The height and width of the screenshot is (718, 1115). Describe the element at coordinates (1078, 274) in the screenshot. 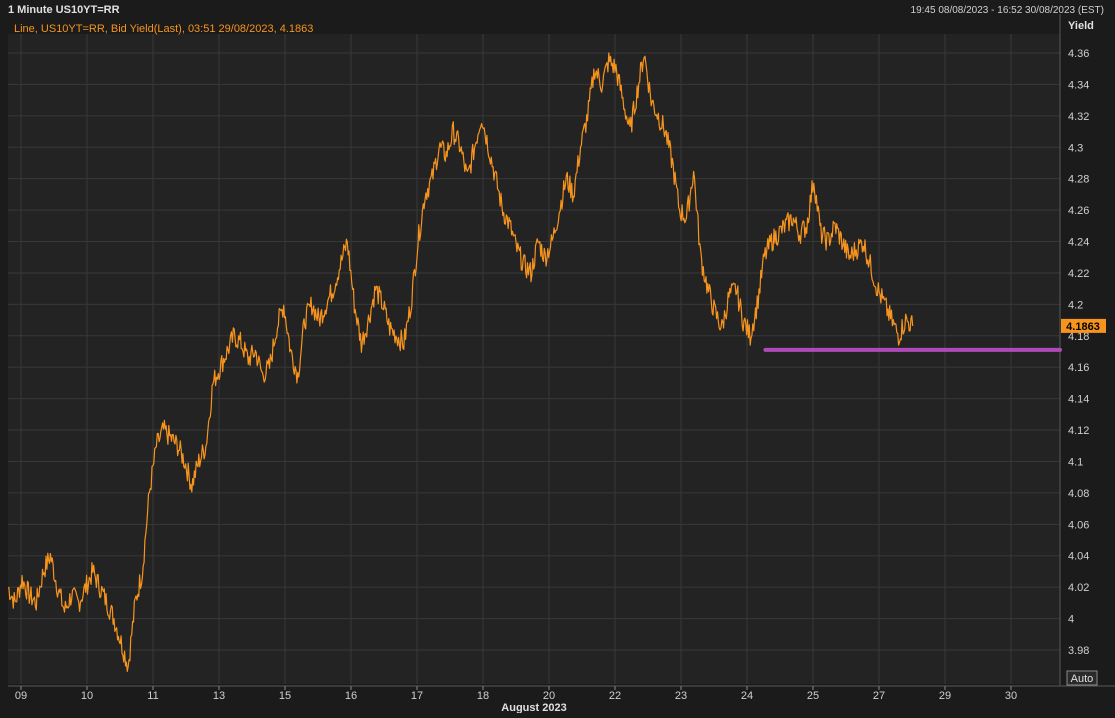

I see `y-tick-label: 4.22` at that location.